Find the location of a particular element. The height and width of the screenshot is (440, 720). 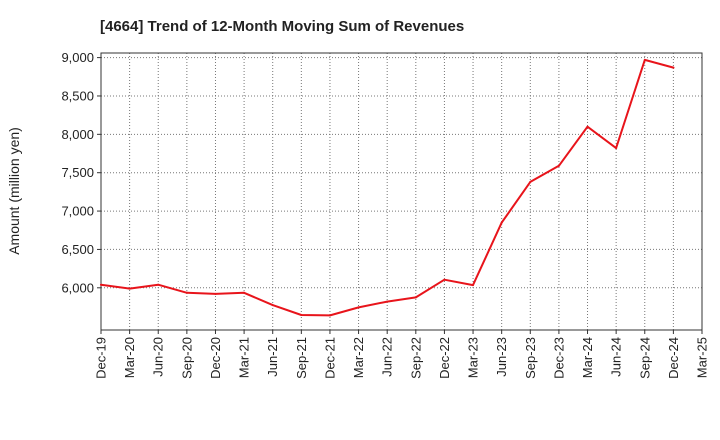

x-tick-label: Dec-24 is located at coordinates (673, 358).